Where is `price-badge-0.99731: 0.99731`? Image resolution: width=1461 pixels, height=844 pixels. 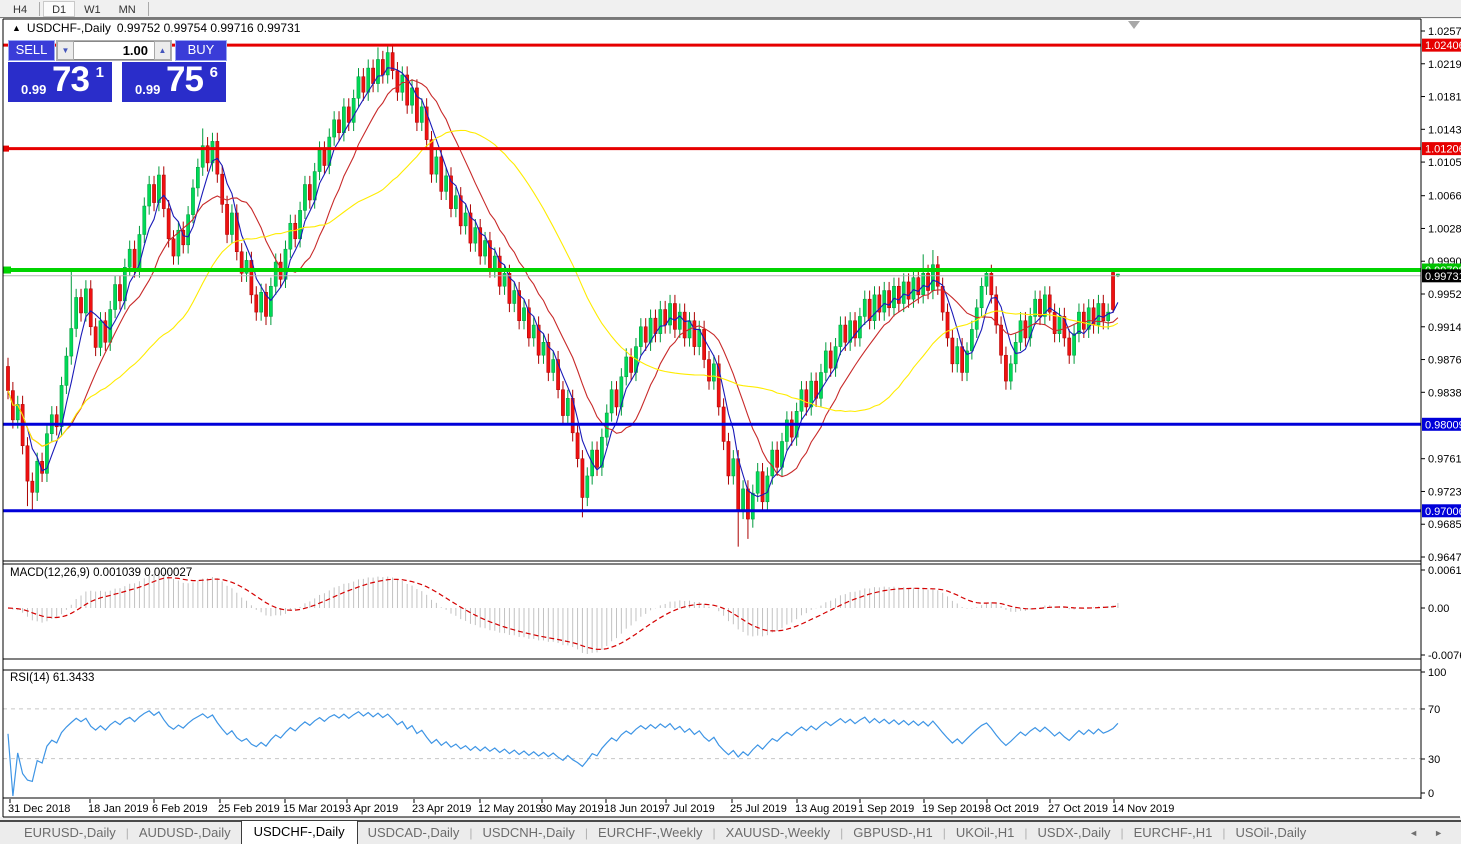 price-badge-0.99731: 0.99731 is located at coordinates (1441, 276).